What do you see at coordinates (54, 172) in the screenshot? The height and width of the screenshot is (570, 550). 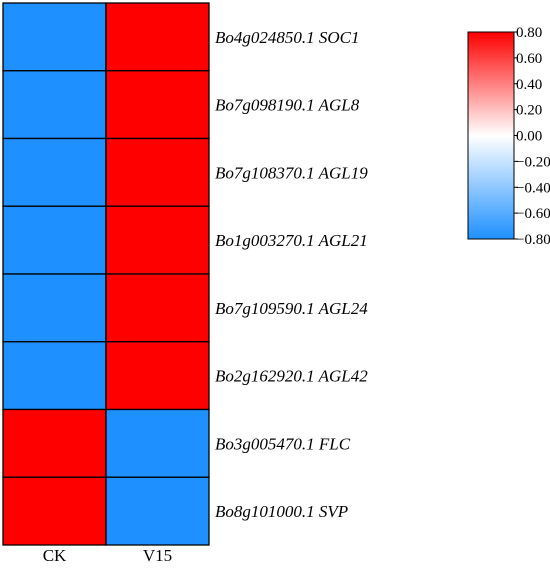 I see `heatmap-cell-bo7g108370-1-agl19-ck` at bounding box center [54, 172].